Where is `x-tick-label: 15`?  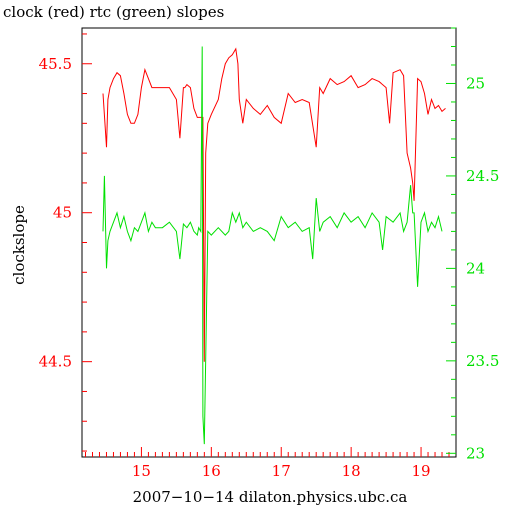 x-tick-label: 15 is located at coordinates (141, 471).